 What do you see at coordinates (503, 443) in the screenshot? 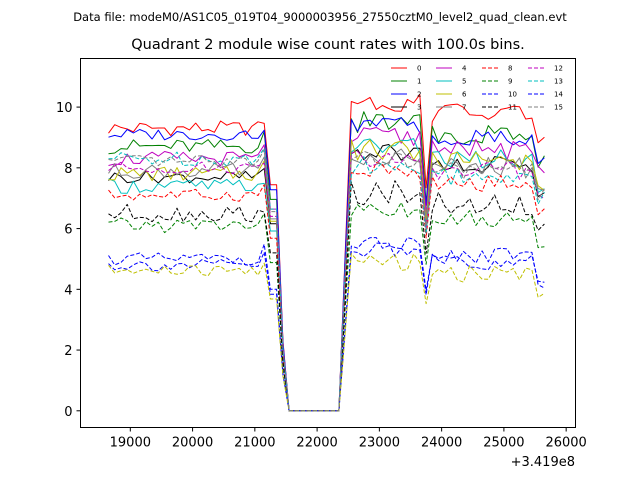
I see `x-tick-label: 25000` at bounding box center [503, 443].